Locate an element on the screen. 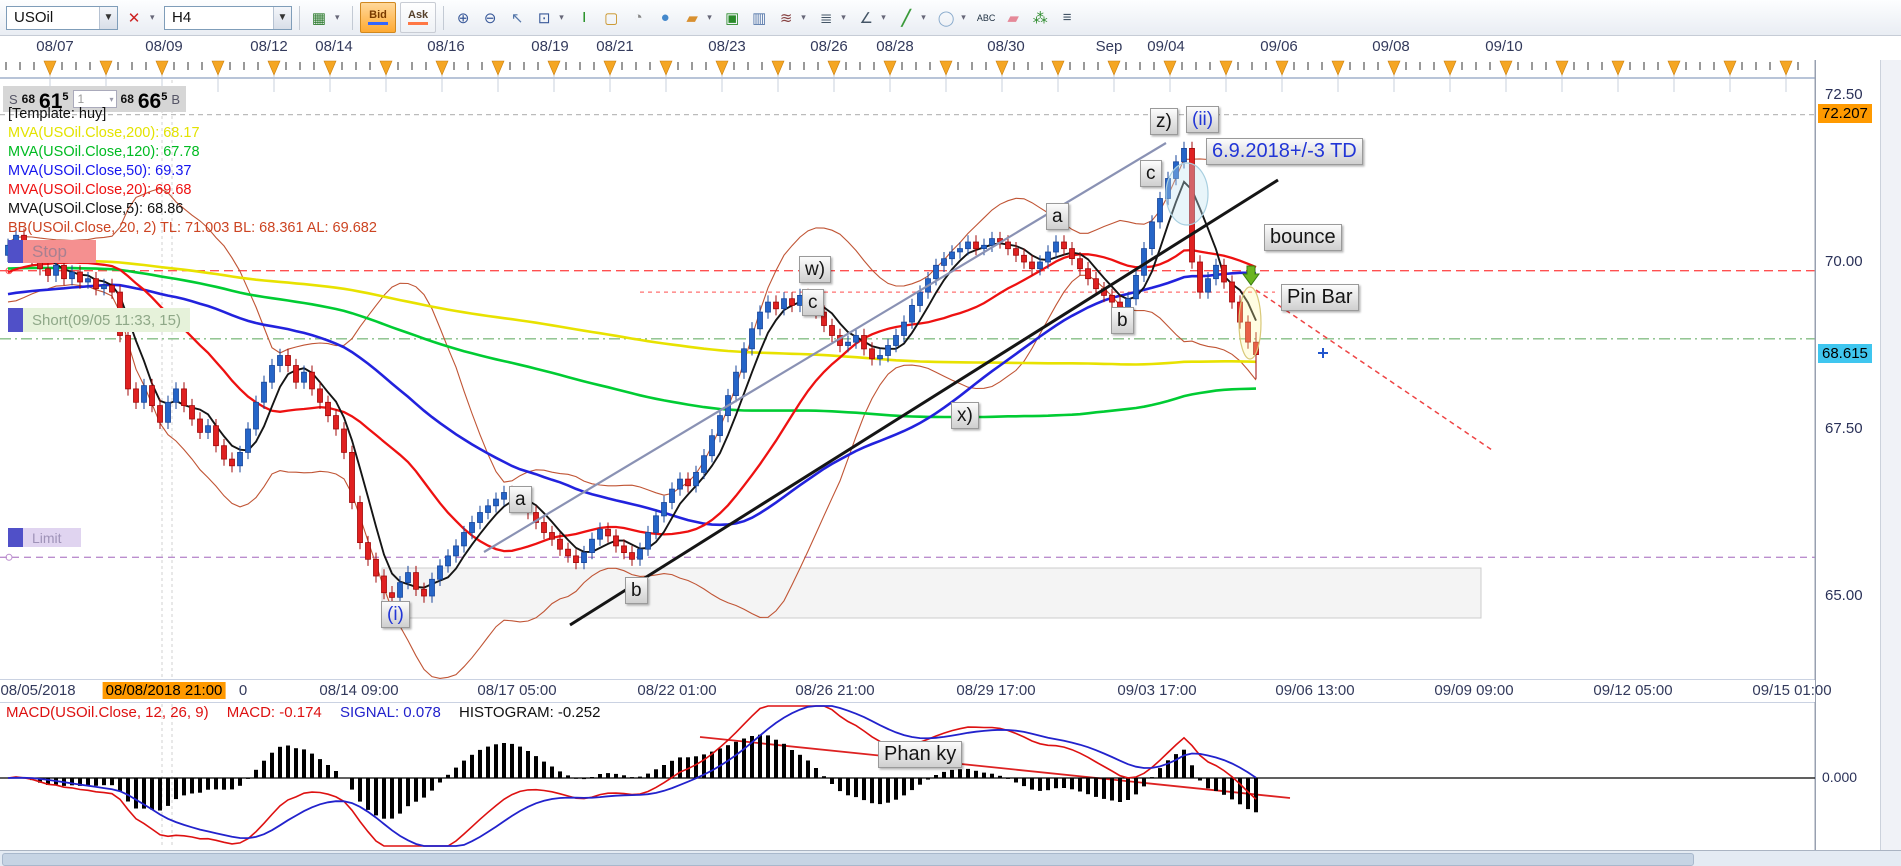  time-axis-label: 08/22 01:00 is located at coordinates (677, 690).